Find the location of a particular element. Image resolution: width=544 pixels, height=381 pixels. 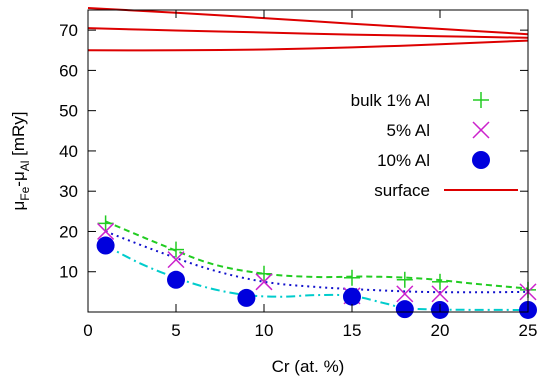

y-tick-label-4: 50 is located at coordinates (68, 111).